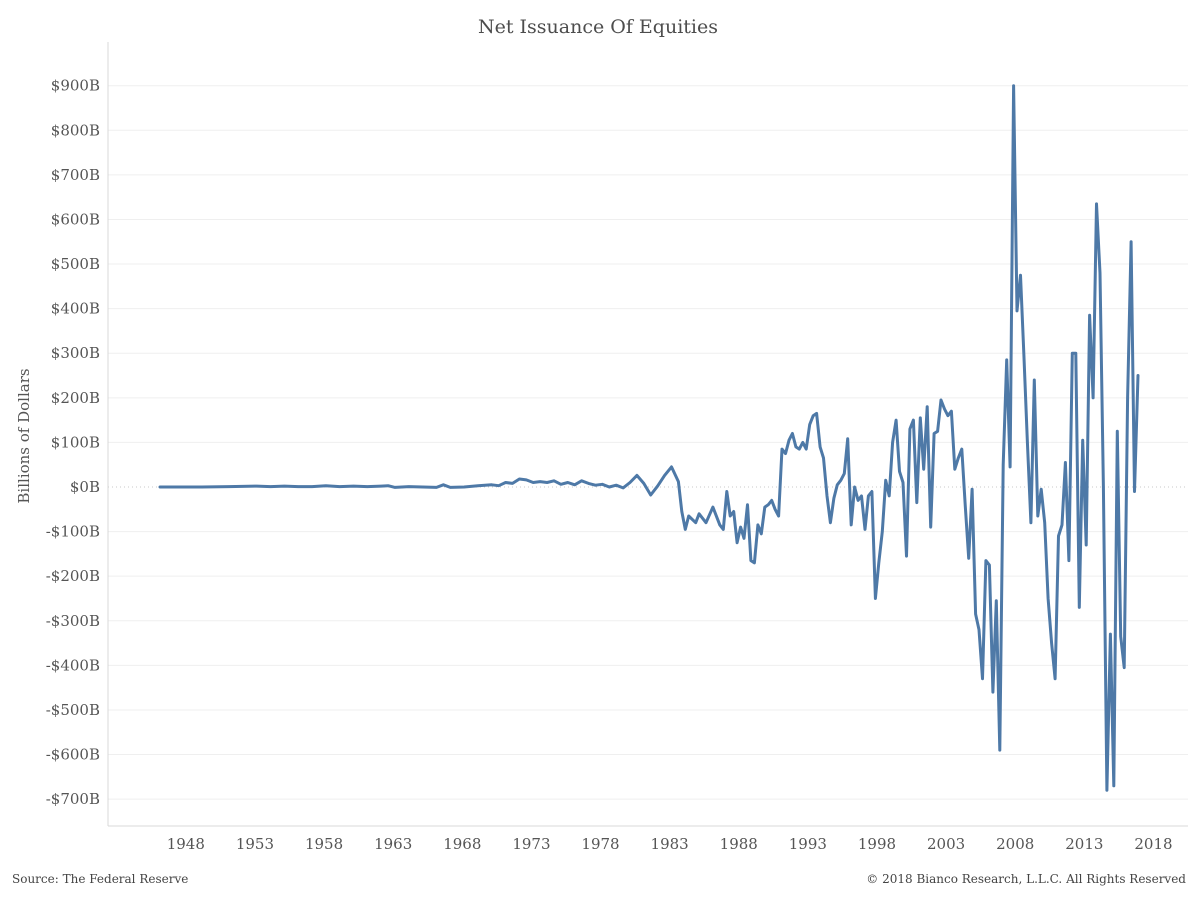 The width and height of the screenshot is (1200, 900). What do you see at coordinates (85, 487) in the screenshot?
I see `y-tick-label: $0B` at bounding box center [85, 487].